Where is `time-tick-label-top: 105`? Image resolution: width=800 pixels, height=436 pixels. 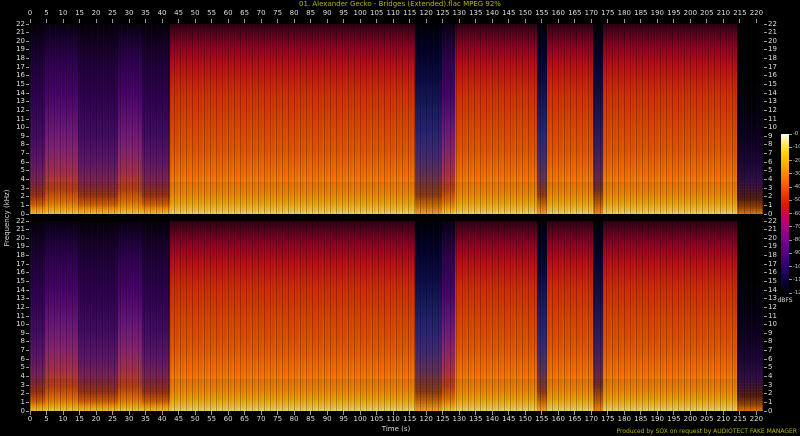 time-tick-label-top: 105 is located at coordinates (377, 13).